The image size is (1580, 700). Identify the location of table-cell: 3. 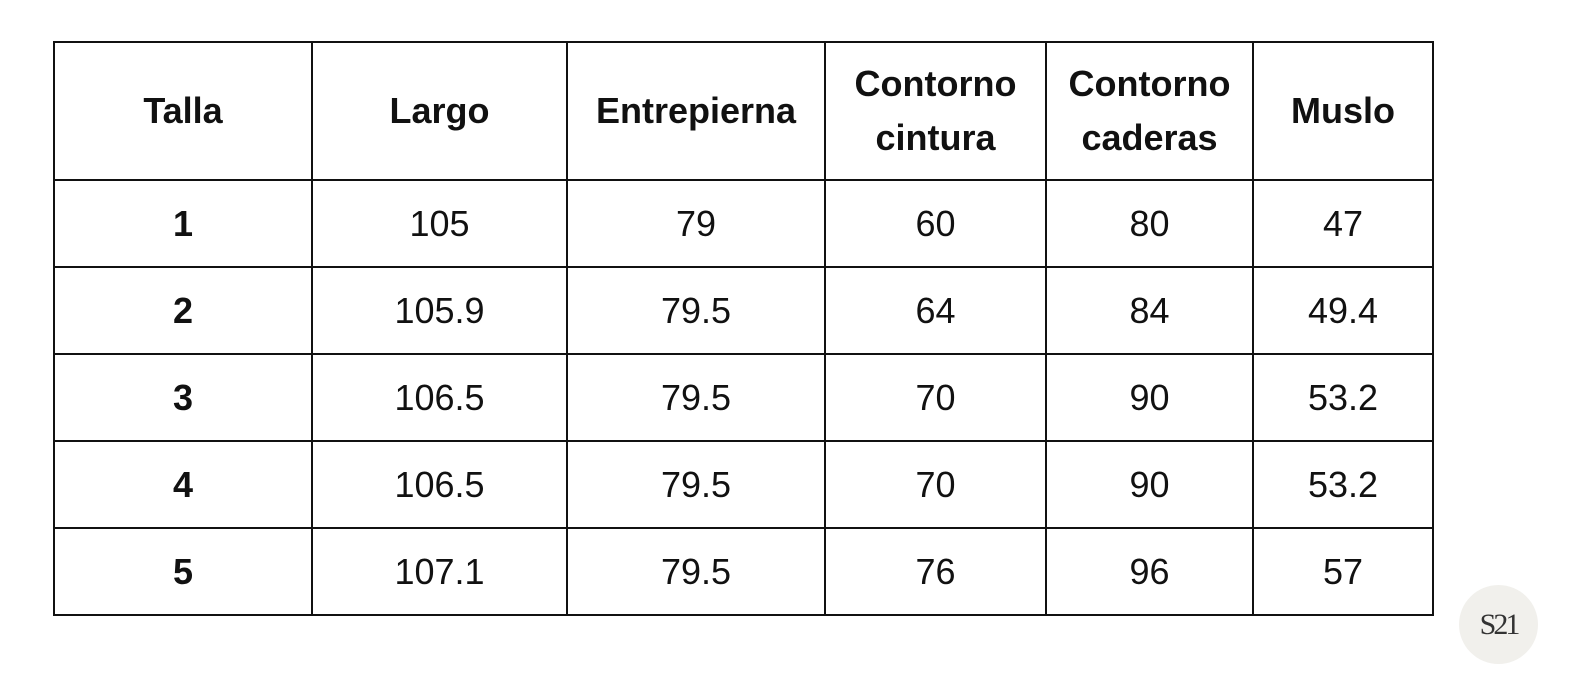
(183, 397).